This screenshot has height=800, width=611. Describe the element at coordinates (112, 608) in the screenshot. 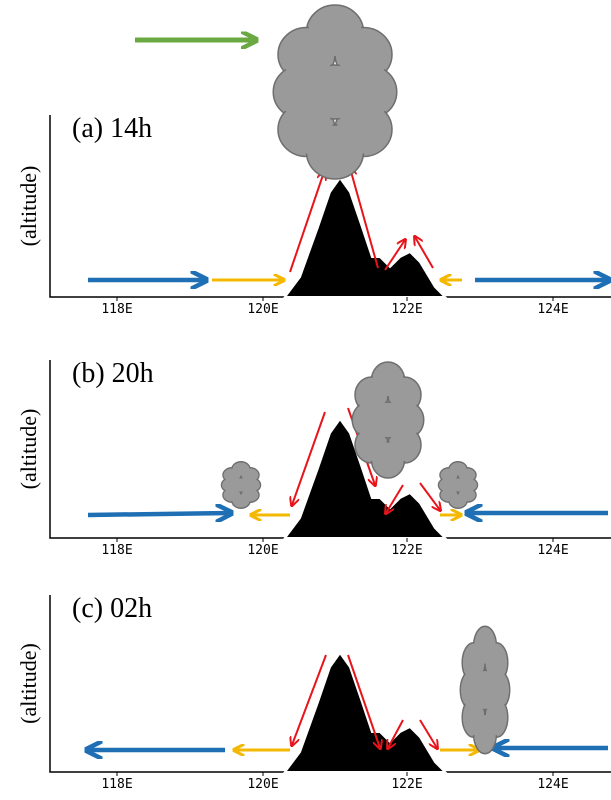

I see `panel-label: (c) 02h` at that location.